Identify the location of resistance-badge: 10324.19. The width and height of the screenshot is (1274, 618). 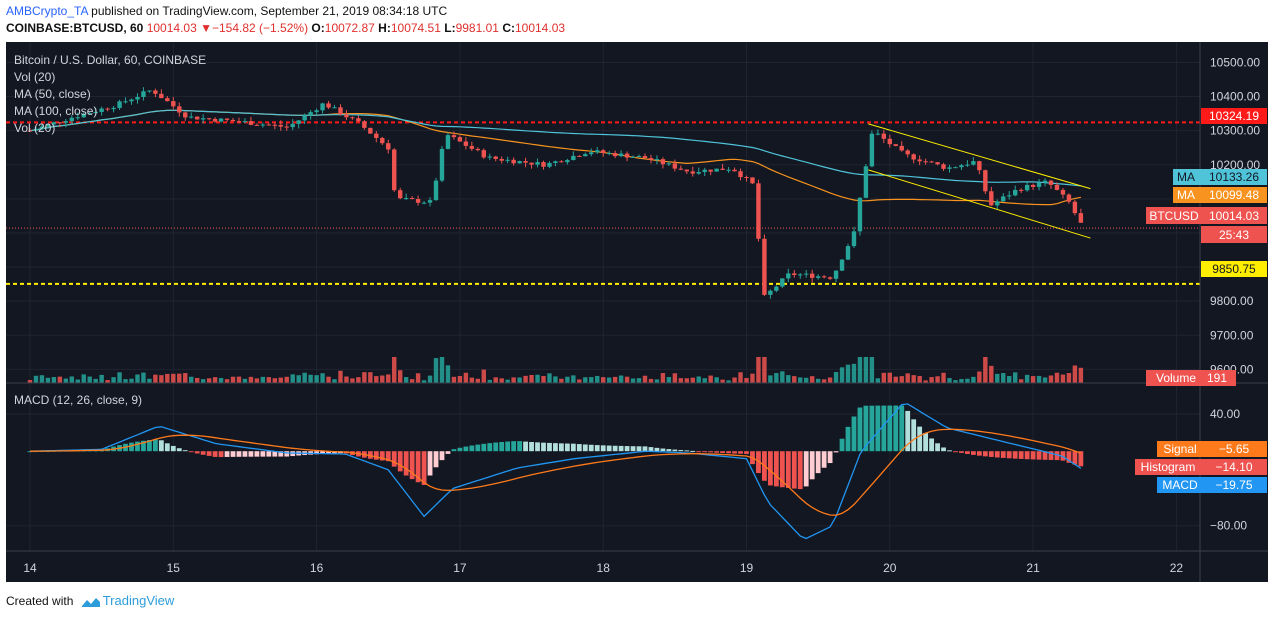
(1234, 116).